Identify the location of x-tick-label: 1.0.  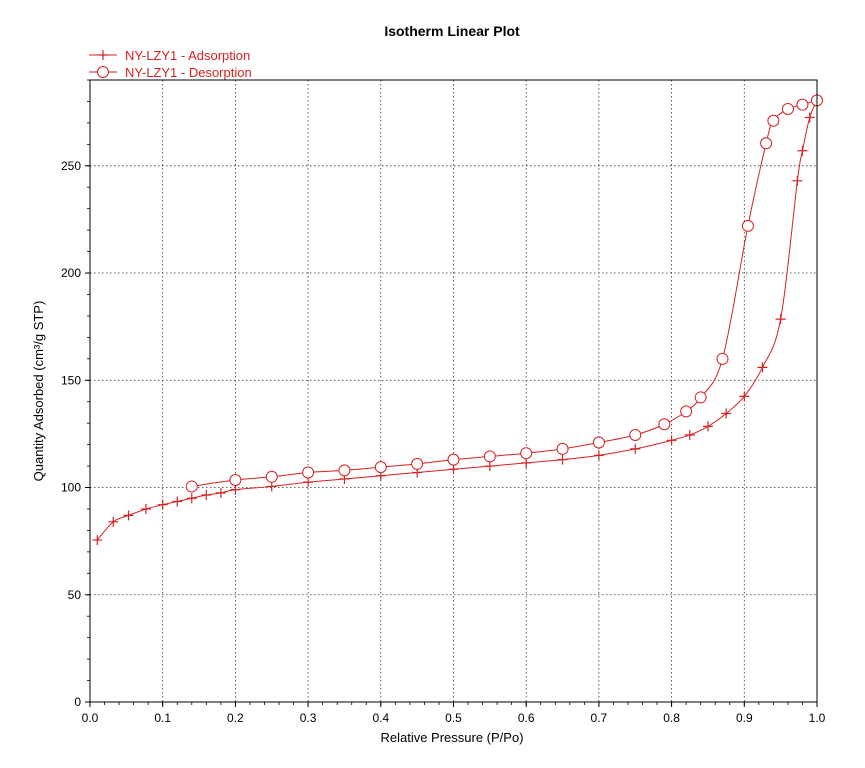
(817, 718).